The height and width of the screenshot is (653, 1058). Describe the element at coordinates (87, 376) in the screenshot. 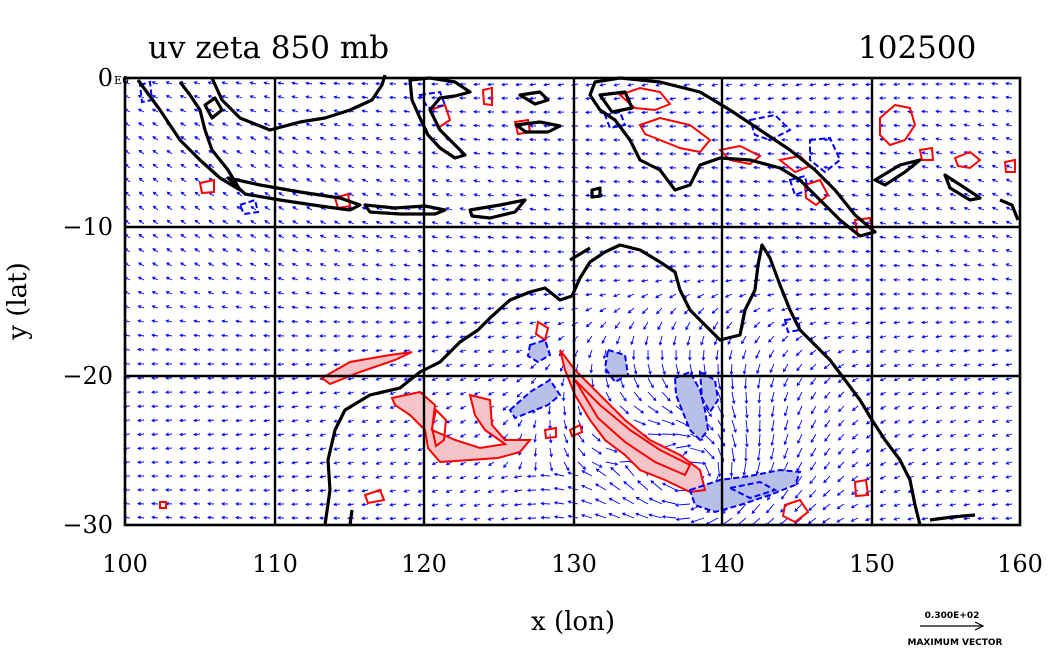

I see `y-tick-label: −20` at that location.